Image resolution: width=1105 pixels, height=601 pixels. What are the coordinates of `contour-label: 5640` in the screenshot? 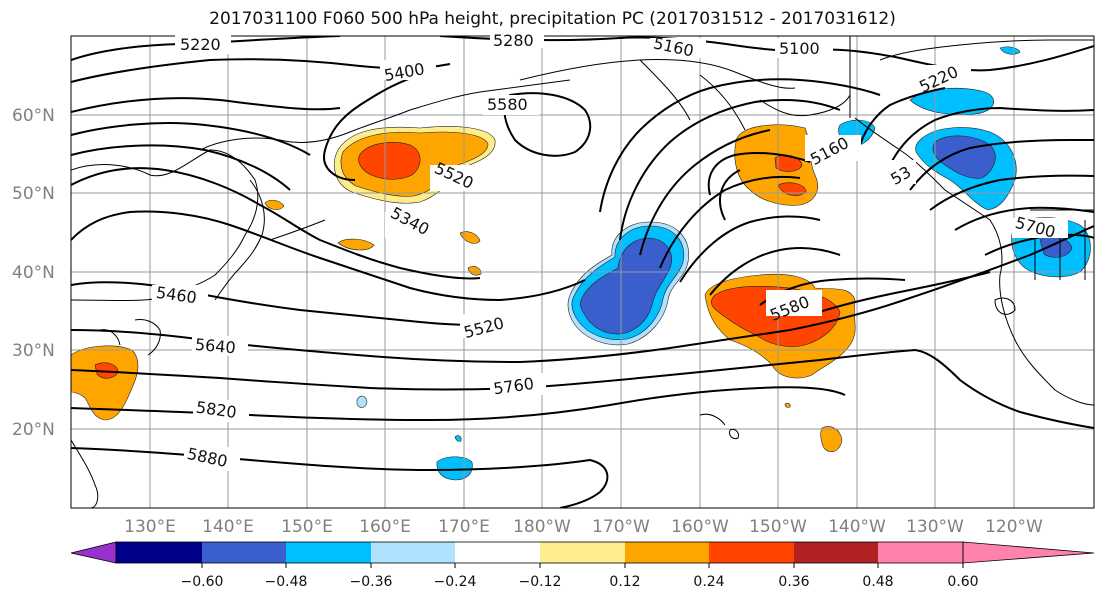 It's located at (215, 346).